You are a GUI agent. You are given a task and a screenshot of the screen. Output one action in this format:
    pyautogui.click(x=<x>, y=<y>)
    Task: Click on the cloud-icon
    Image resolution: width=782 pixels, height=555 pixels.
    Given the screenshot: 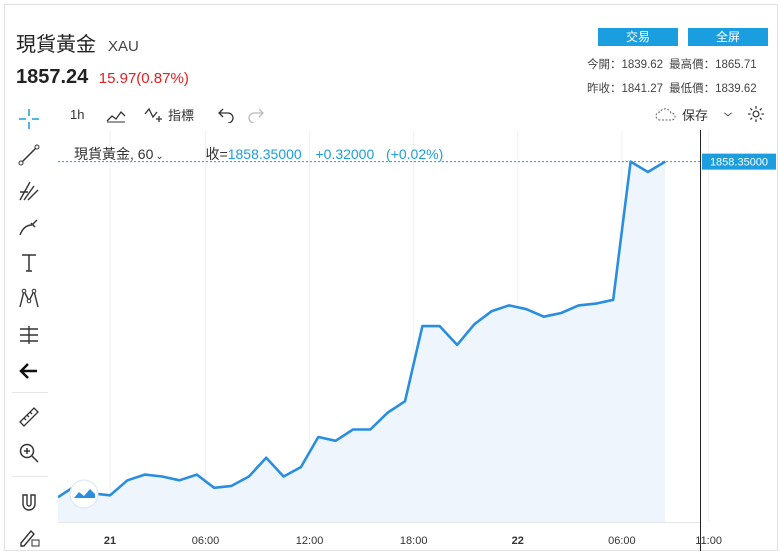 What is the action you would take?
    pyautogui.click(x=665, y=114)
    